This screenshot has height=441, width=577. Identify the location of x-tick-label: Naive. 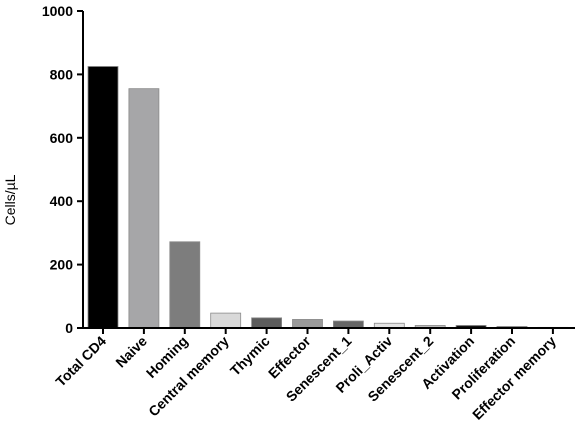
(131, 352).